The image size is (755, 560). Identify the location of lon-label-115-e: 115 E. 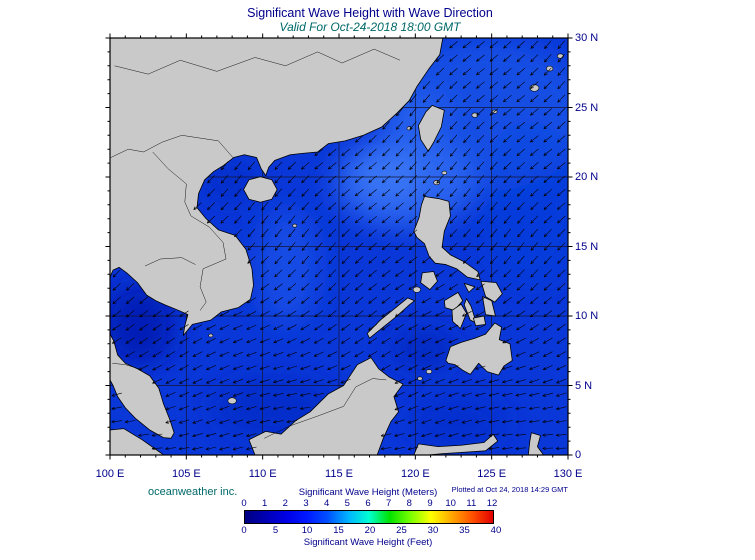
(339, 474).